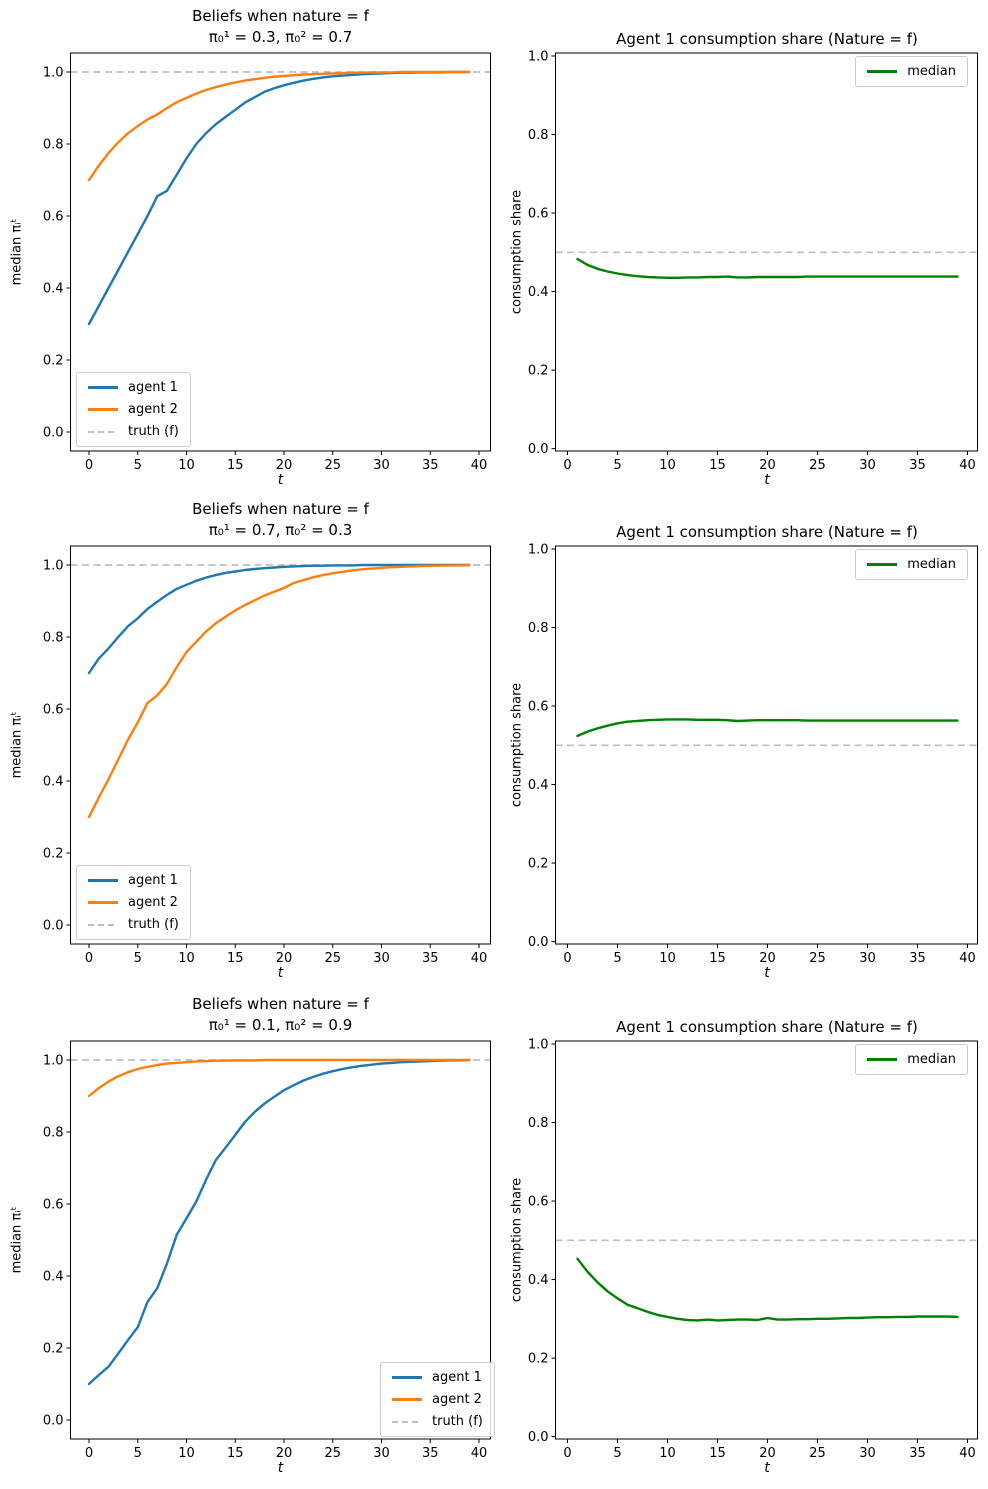 The height and width of the screenshot is (1489, 988). Describe the element at coordinates (437, 1421) in the screenshot. I see `legend-entry: truth (f)` at that location.